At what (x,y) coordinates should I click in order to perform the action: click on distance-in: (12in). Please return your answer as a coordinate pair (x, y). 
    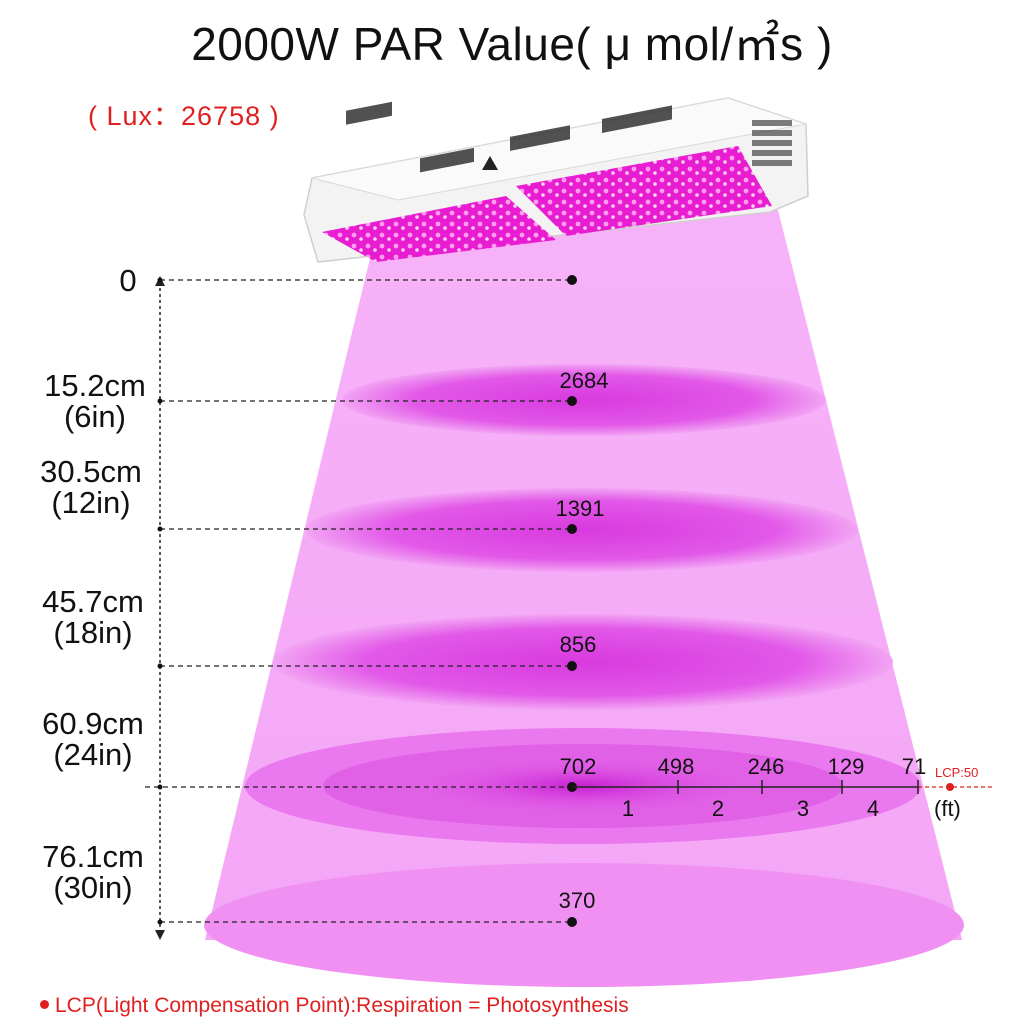
    Looking at the image, I should click on (91, 502).